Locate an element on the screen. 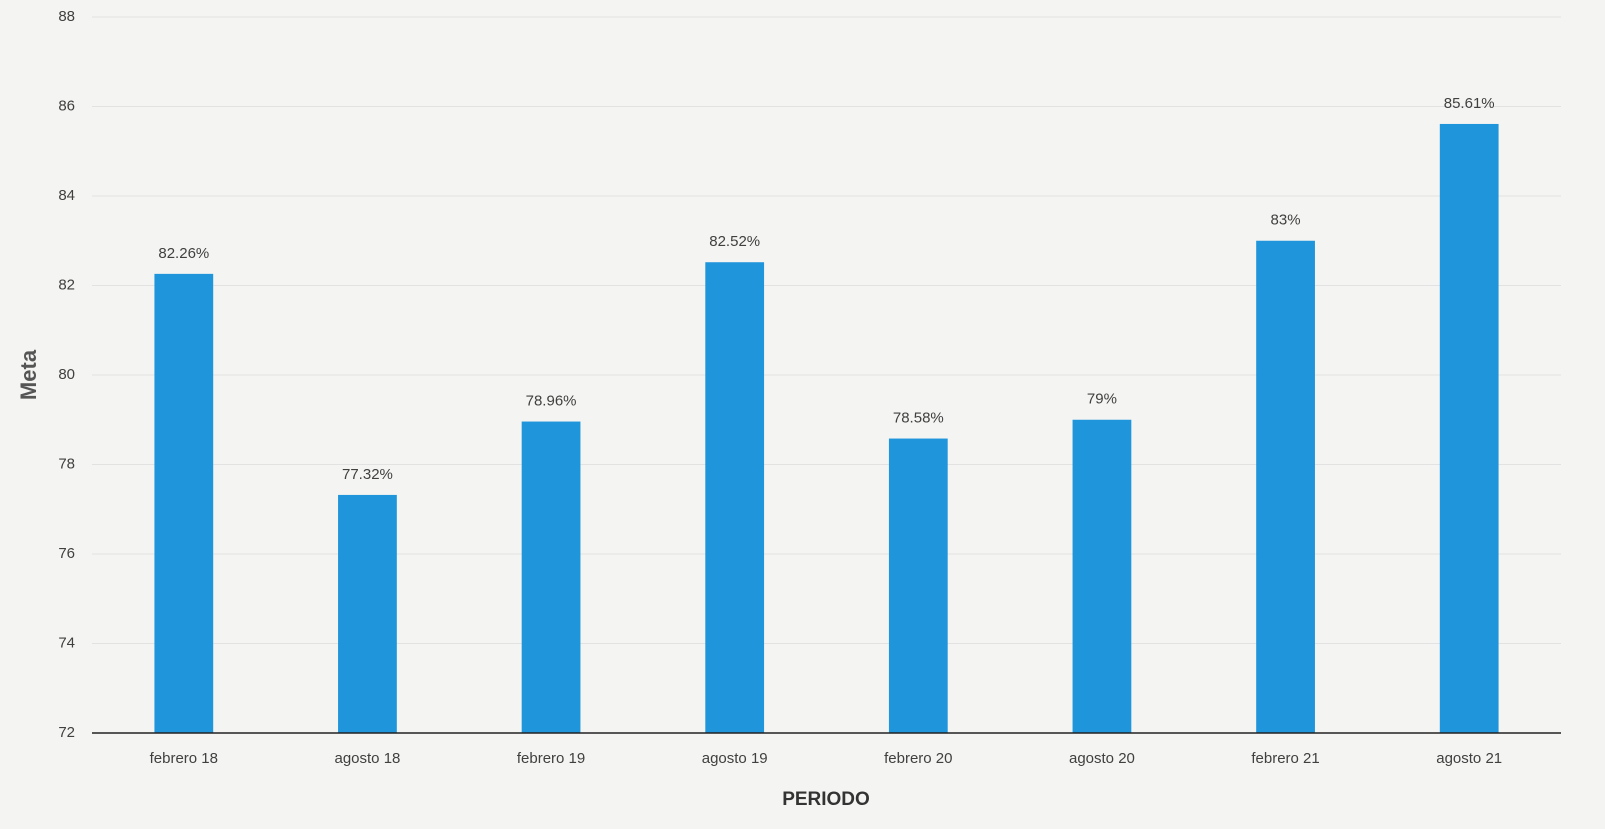 The height and width of the screenshot is (829, 1605). y-tick-label: 86 is located at coordinates (66, 105).